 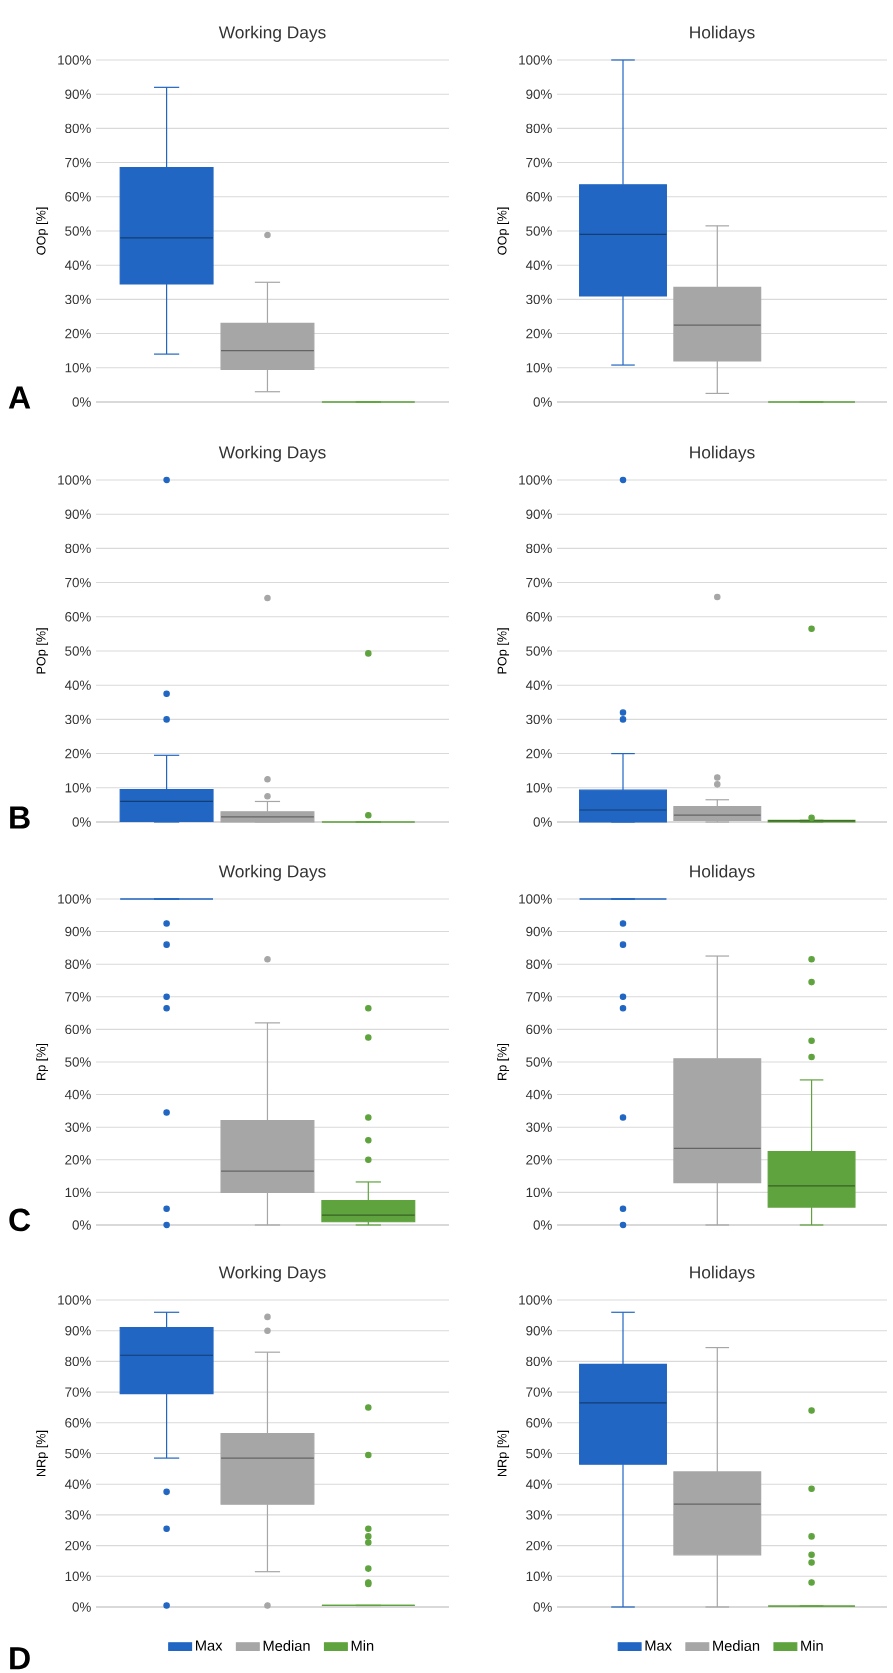 What do you see at coordinates (20, 817) in the screenshot?
I see `text: B` at bounding box center [20, 817].